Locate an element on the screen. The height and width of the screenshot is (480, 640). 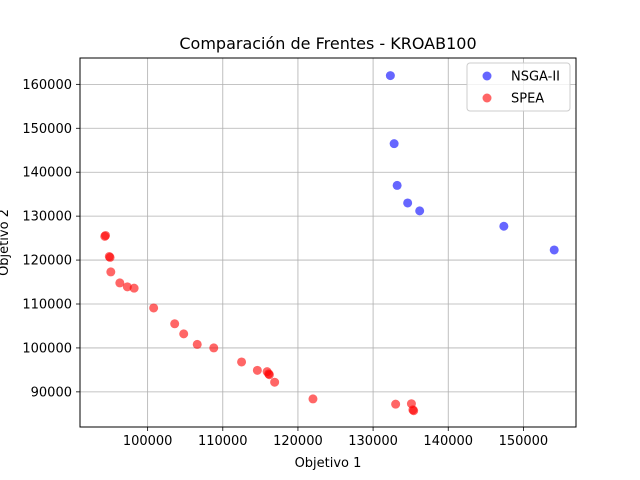
x-tick-label: 130000 is located at coordinates (373, 441).